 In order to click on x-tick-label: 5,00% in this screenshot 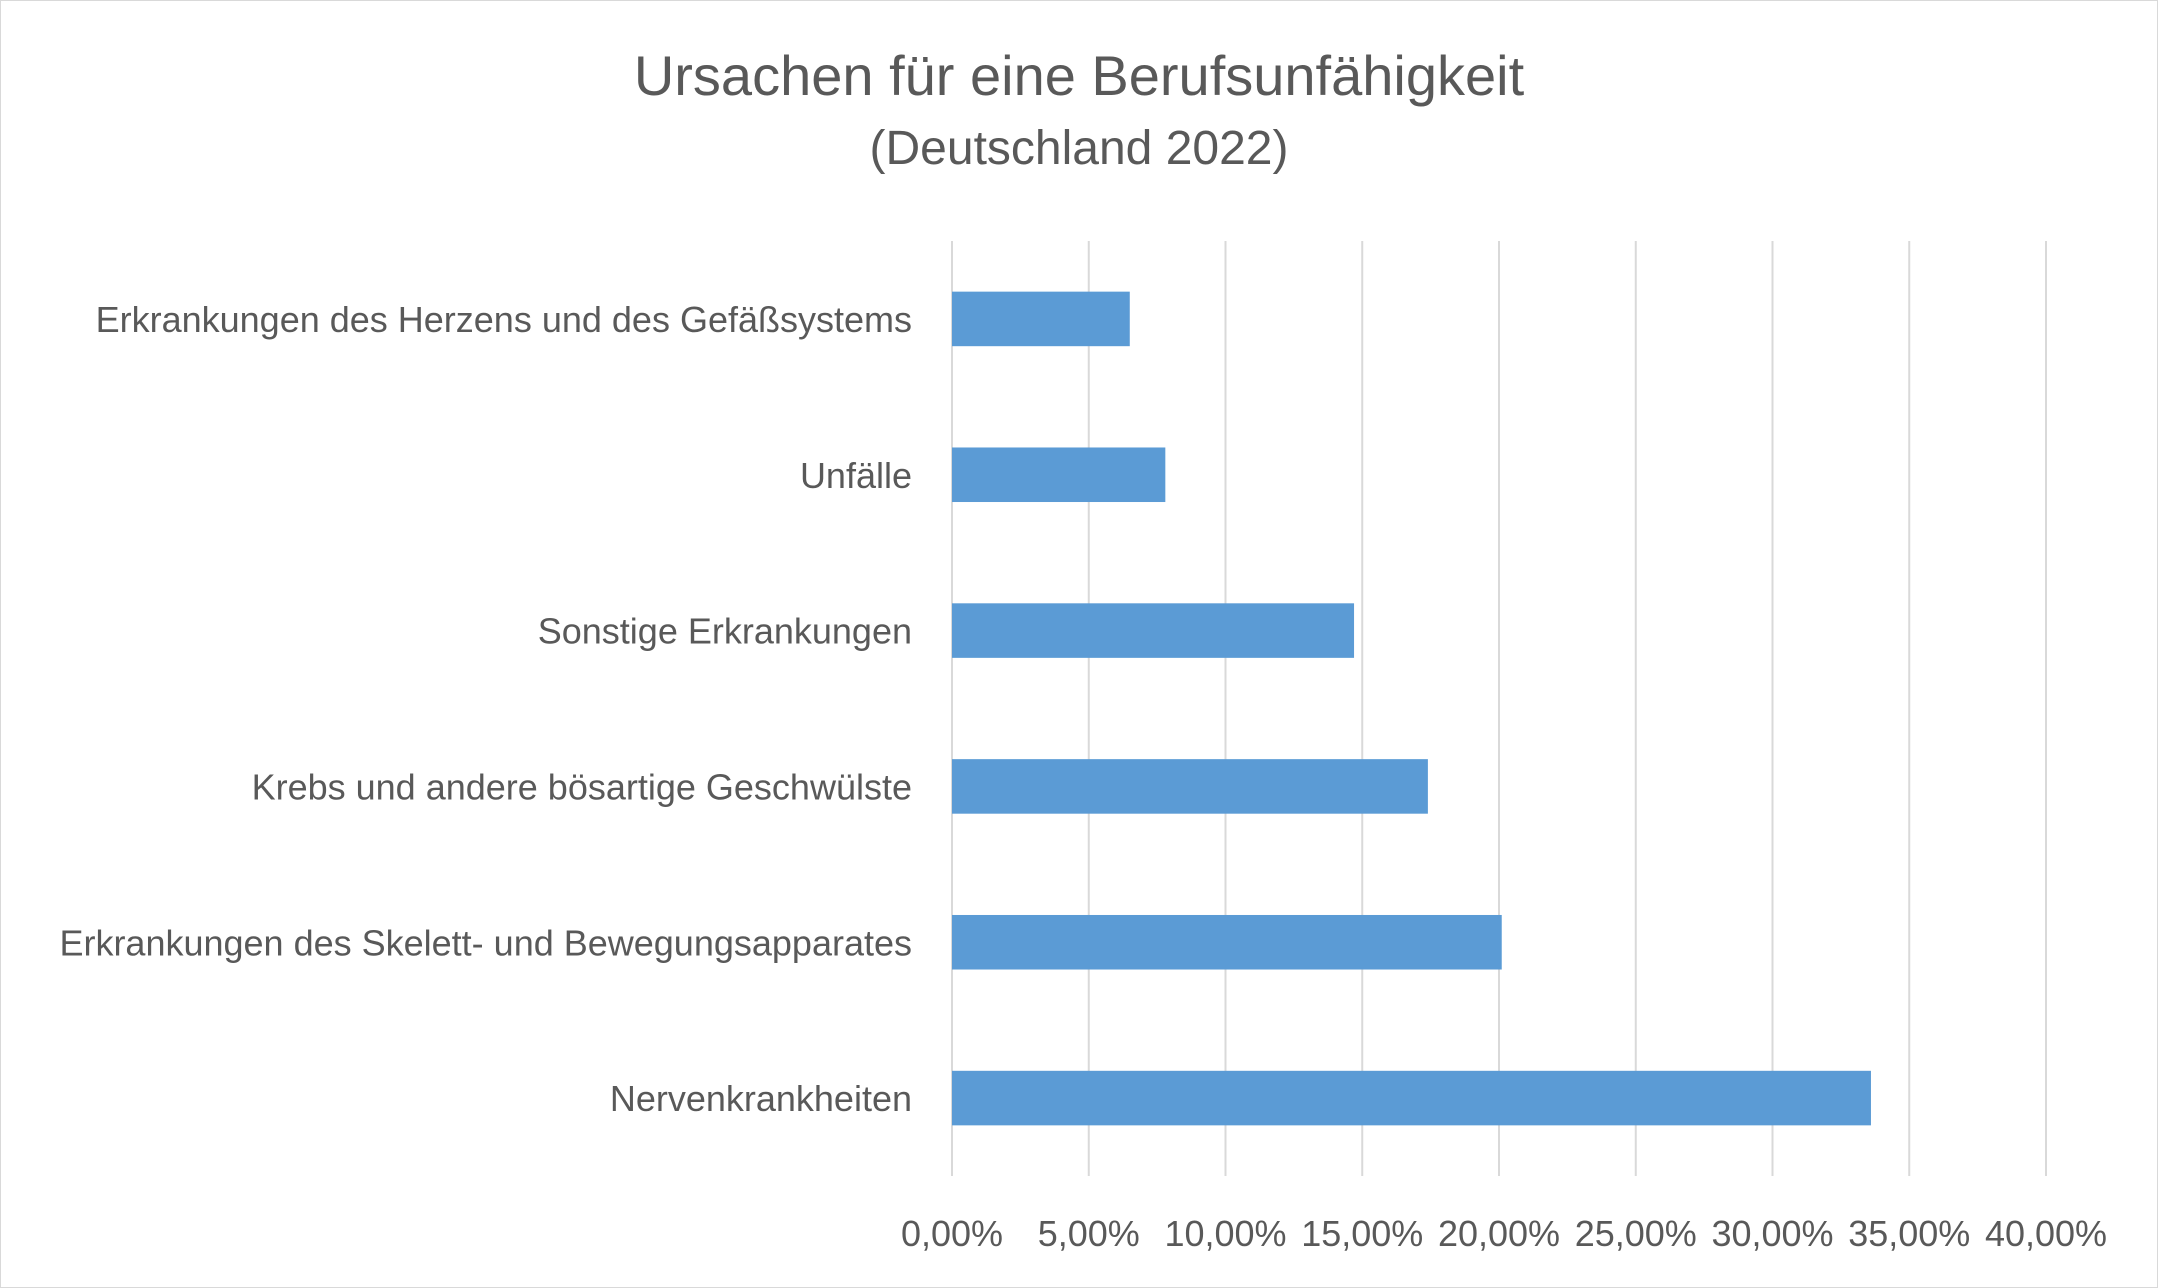, I will do `click(1089, 1233)`.